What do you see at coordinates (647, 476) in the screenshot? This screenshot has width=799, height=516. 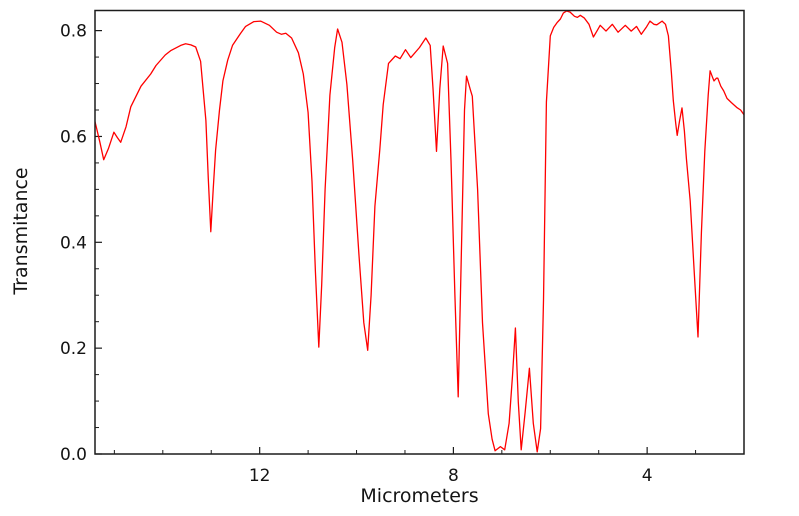 I see `x-tick-label: 4` at bounding box center [647, 476].